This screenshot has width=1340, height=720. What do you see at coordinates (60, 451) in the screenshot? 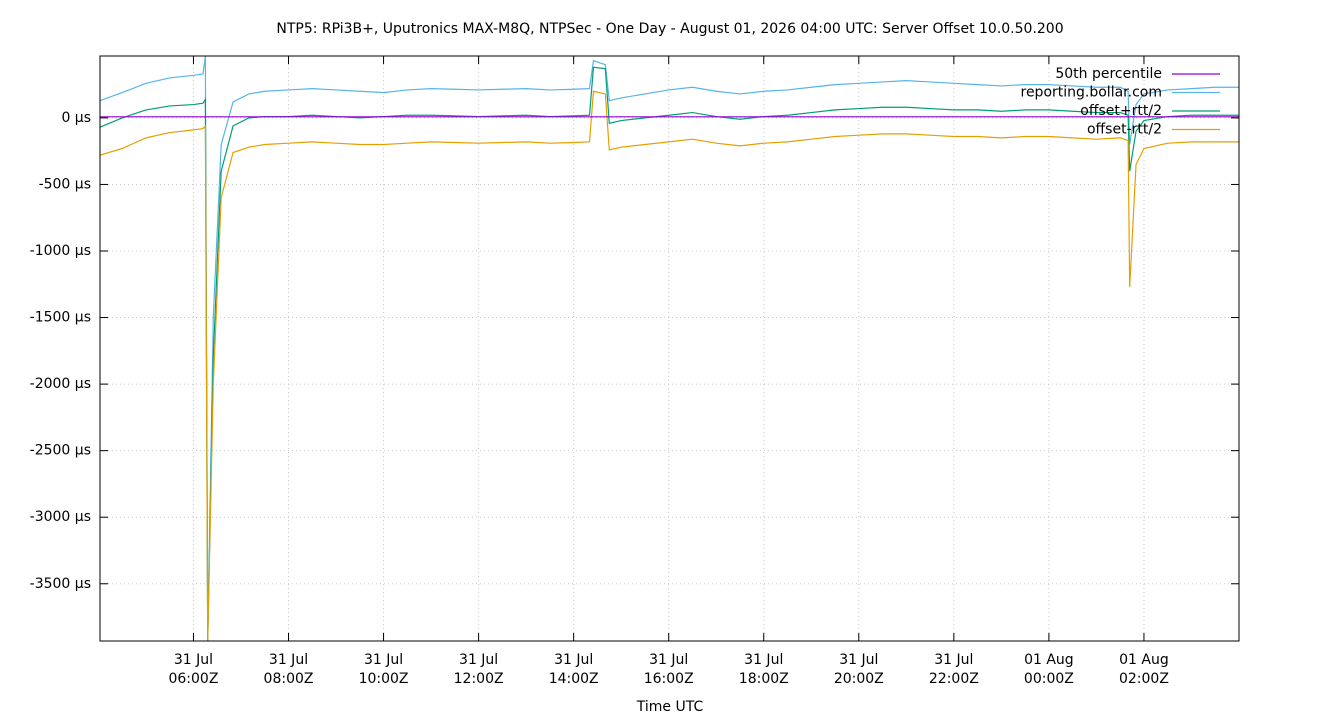
I see `y-tick-label: -2500 µs` at bounding box center [60, 451].